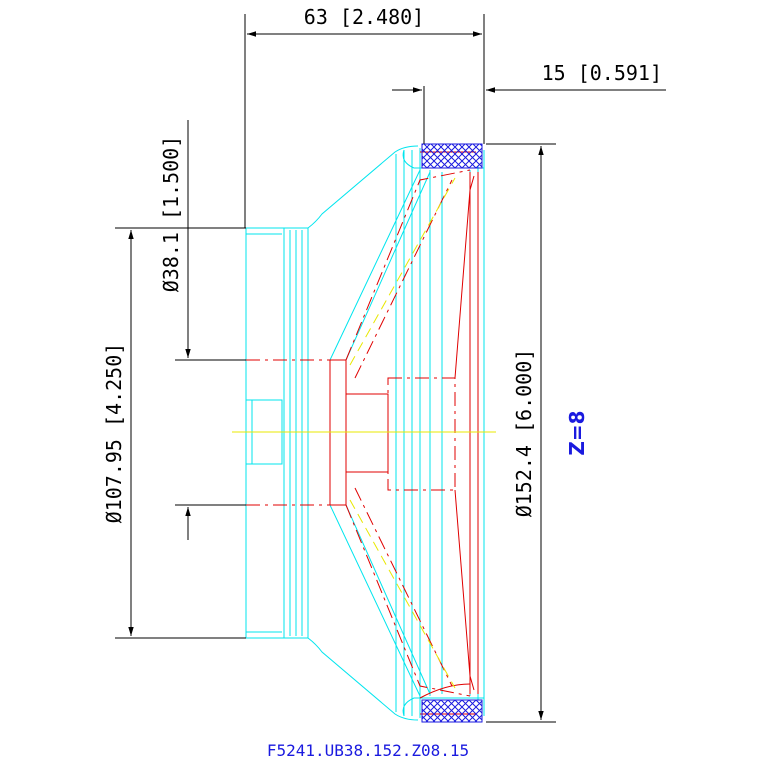 The image size is (767, 767). I want to click on dimension-throat-diameter: Ø38.1 [1.500], so click(202, 330).